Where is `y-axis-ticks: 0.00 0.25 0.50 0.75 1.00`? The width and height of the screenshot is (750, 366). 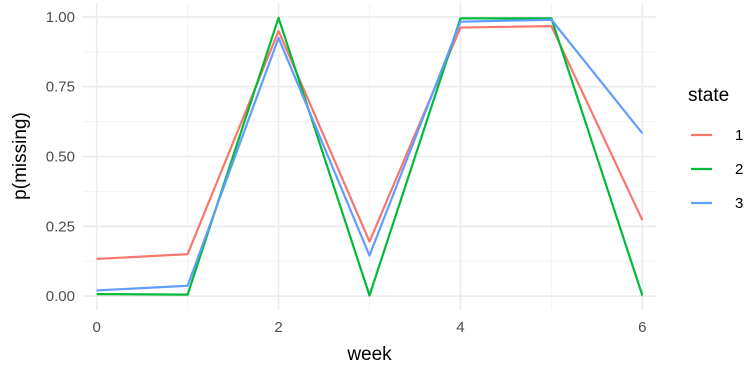 y-axis-ticks: 0.00 0.25 0.50 0.75 1.00 is located at coordinates (60, 157).